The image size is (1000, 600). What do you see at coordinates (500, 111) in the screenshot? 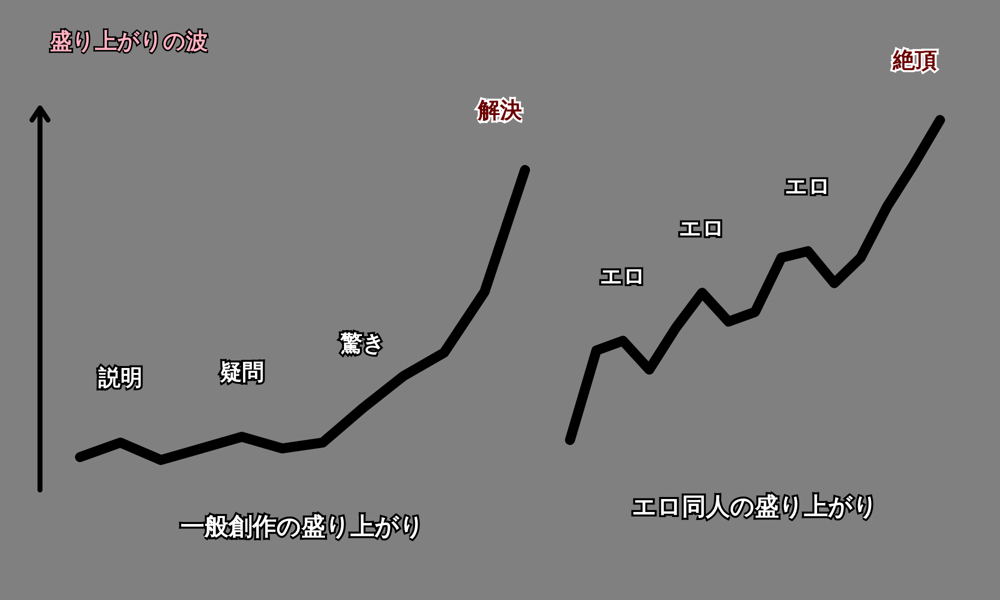
I see `text: 解決` at bounding box center [500, 111].